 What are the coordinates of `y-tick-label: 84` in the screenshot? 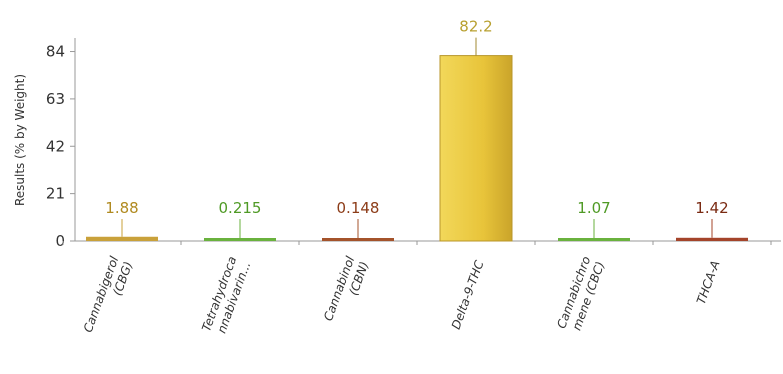 It's located at (55, 52).